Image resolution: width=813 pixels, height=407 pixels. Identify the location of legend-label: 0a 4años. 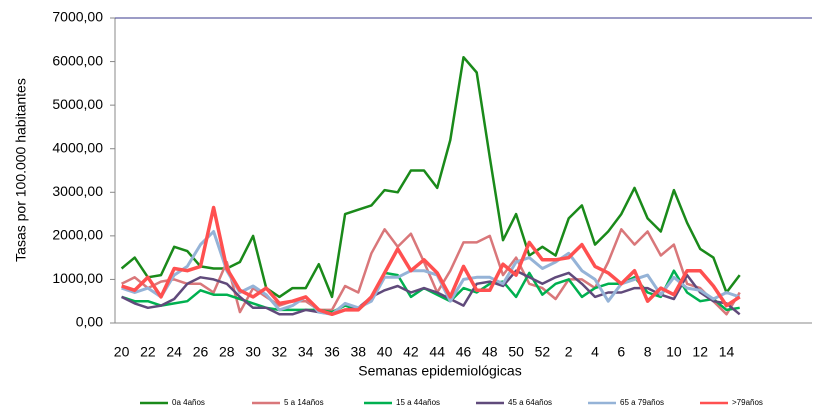
(188, 402).